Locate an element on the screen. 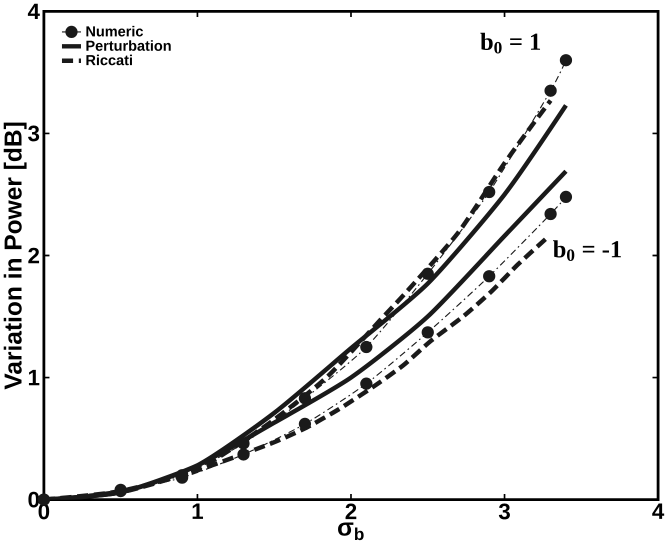 The image size is (668, 544). y-tick-label: 2 is located at coordinates (34, 256).